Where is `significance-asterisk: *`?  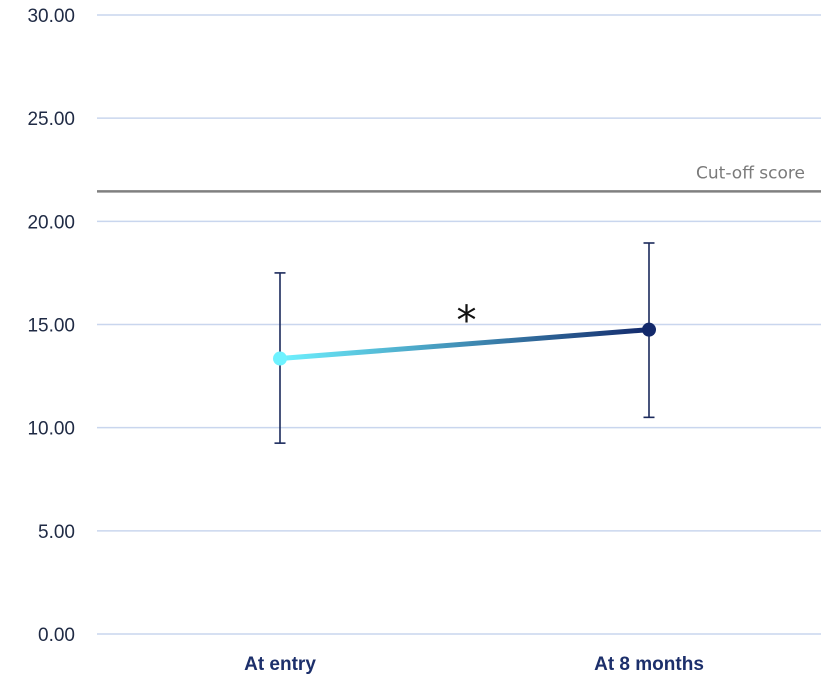
significance-asterisk: * is located at coordinates (467, 321).